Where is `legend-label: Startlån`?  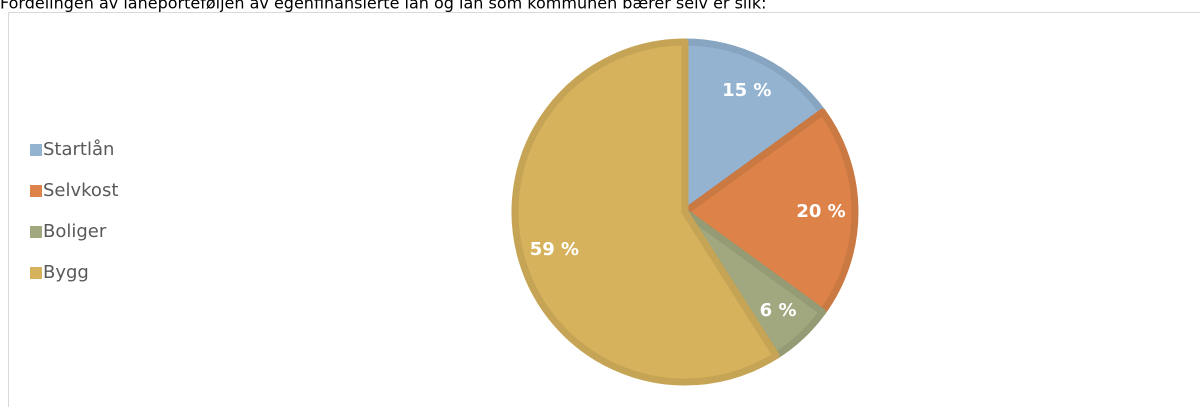 legend-label: Startlån is located at coordinates (78, 149).